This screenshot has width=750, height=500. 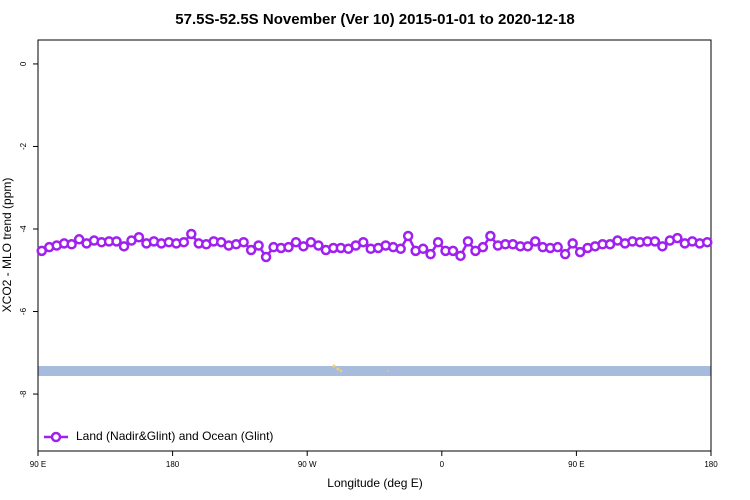 I want to click on y-tick-label: -6, so click(x=23, y=311).